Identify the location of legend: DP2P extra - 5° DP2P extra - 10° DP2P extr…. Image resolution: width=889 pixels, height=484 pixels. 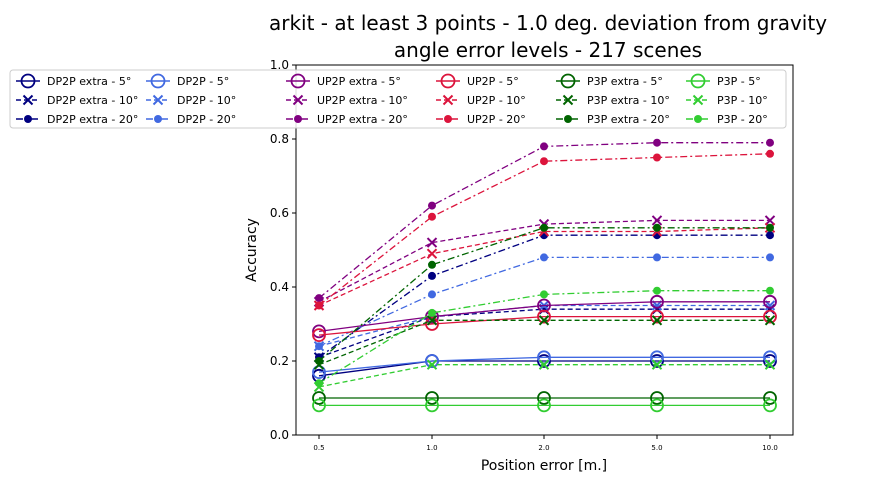
(398, 99).